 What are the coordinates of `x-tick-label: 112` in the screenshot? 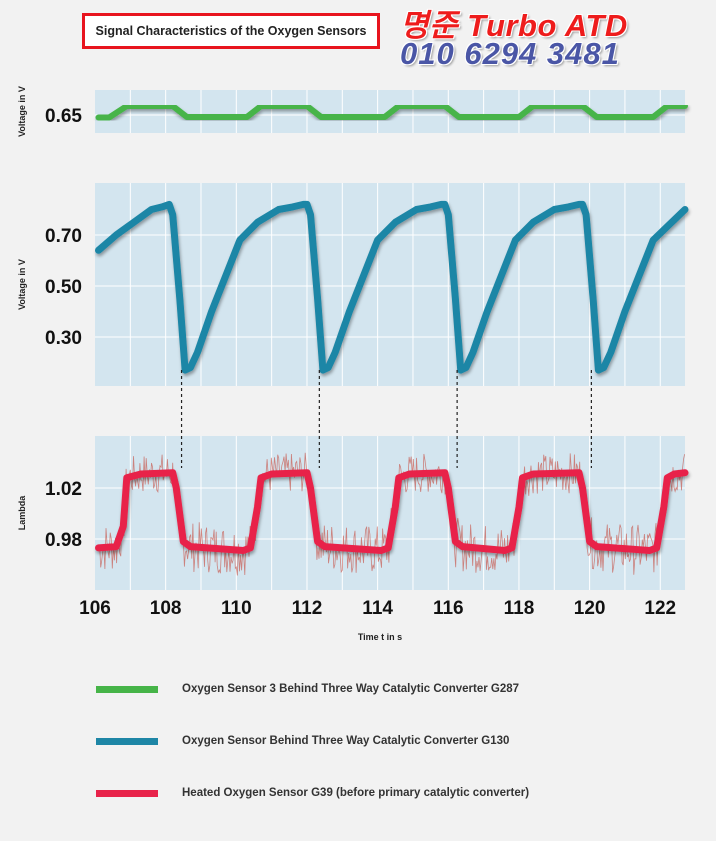 It's located at (307, 608).